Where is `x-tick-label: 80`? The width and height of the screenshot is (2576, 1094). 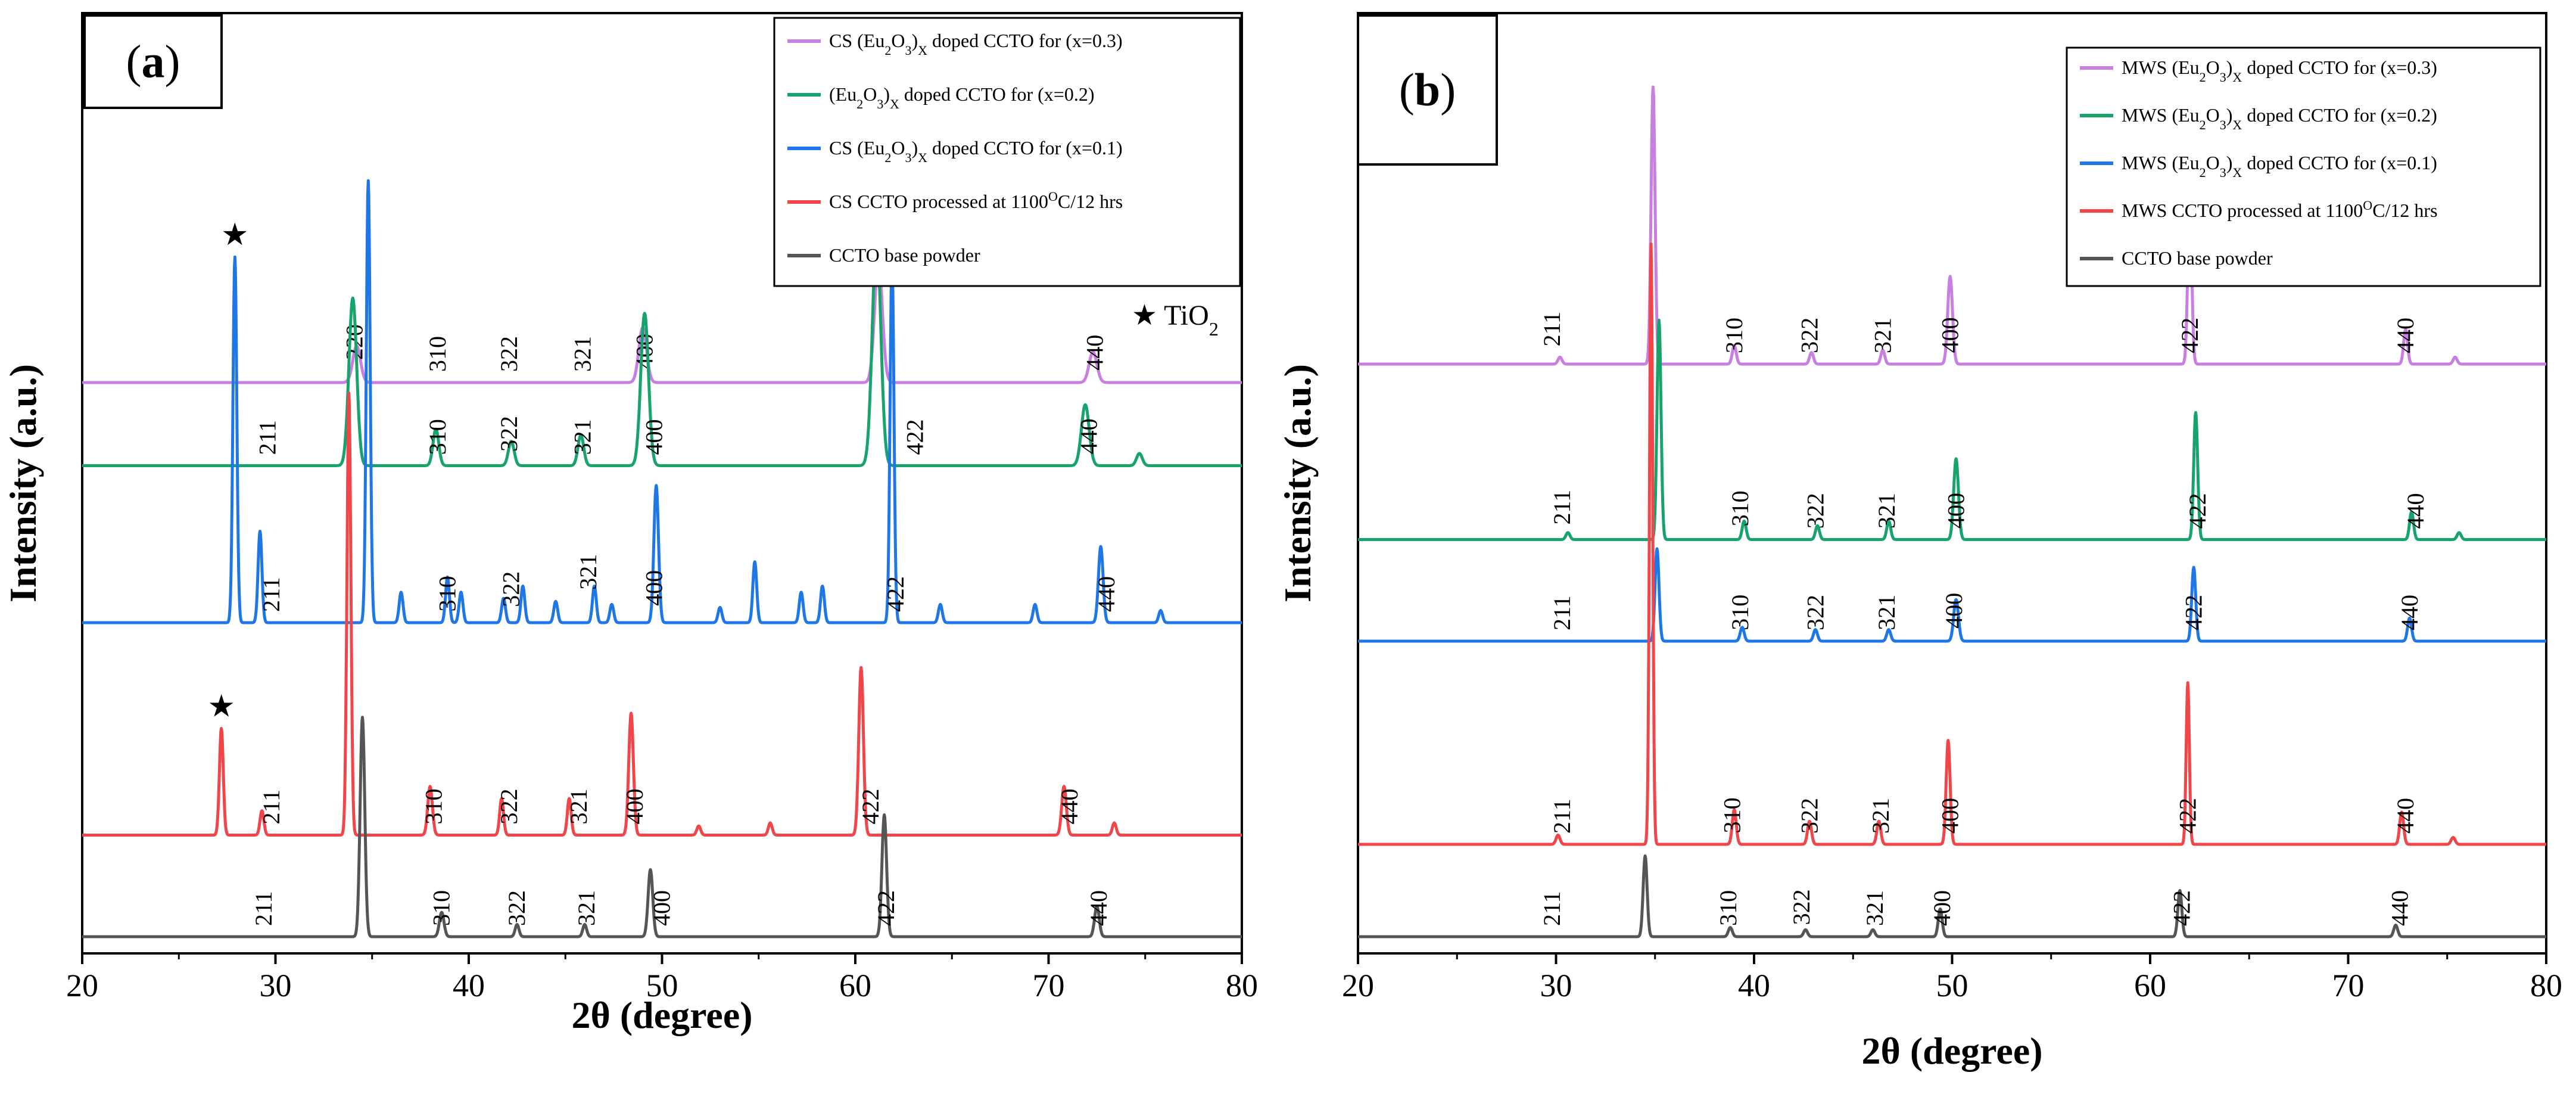
x-tick-label: 80 is located at coordinates (2546, 985).